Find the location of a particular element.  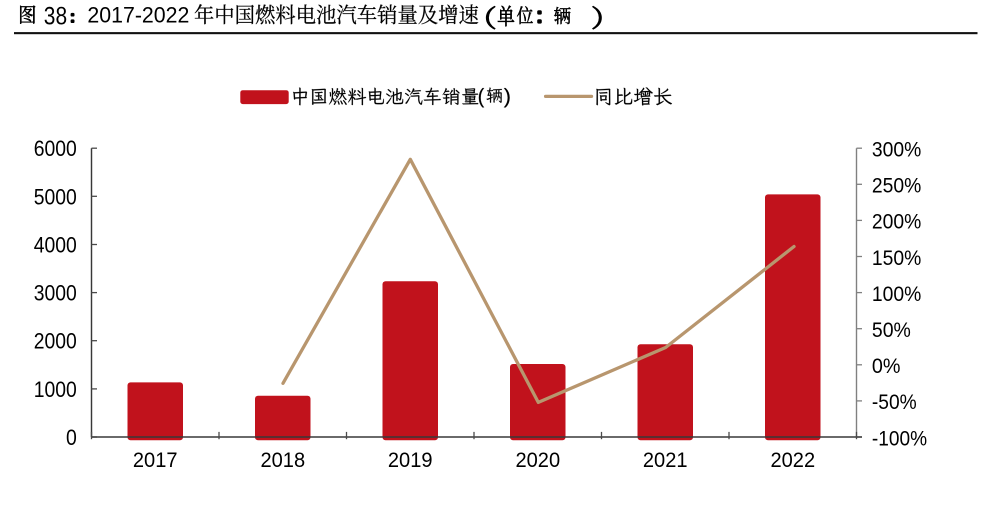

svg-text: 150% is located at coordinates (896, 257).